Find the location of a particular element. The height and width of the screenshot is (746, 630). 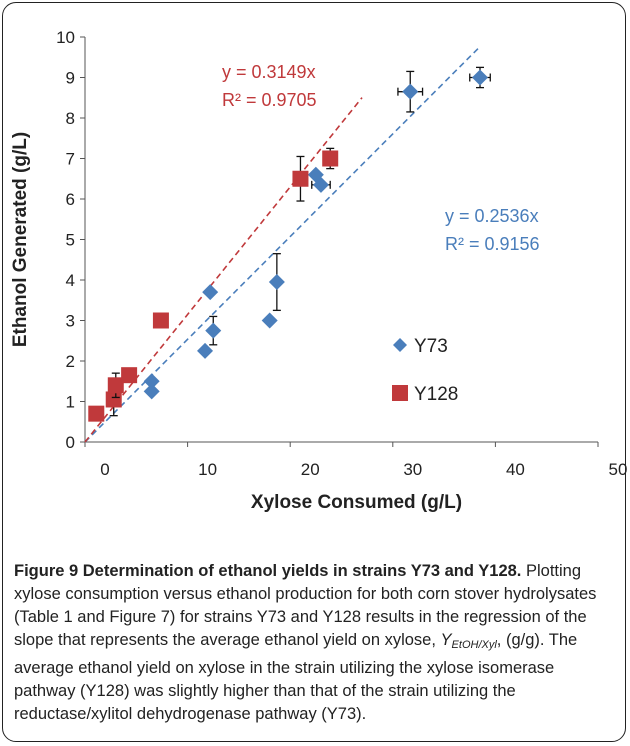

x-tick-label: 0 is located at coordinates (104, 469).